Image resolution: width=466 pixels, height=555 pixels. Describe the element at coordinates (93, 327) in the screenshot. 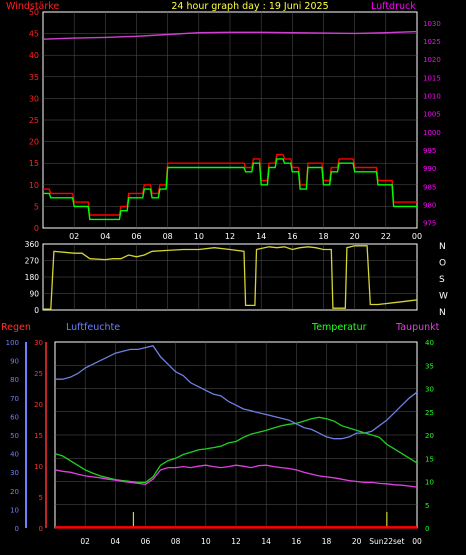

I see `label-luftfeuchte: Luftfeuchte` at that location.